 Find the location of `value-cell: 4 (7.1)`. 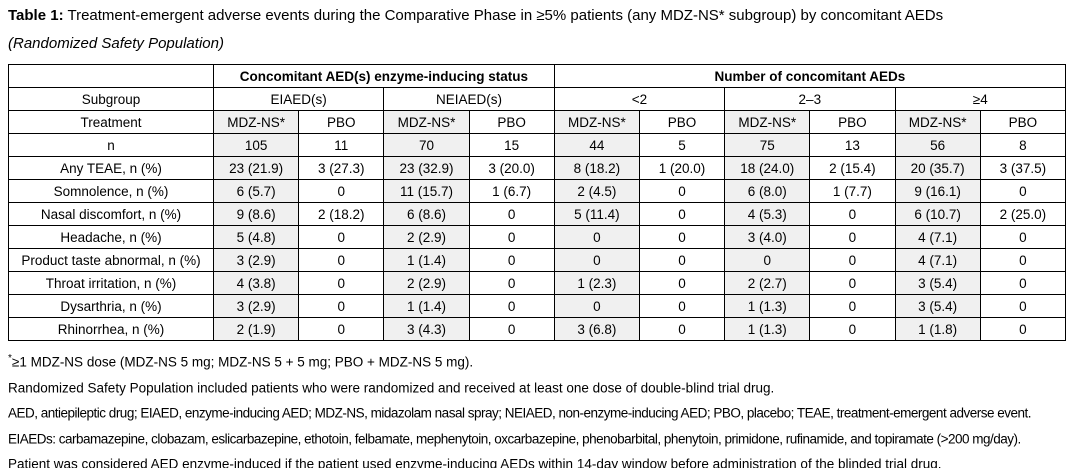

value-cell: 4 (7.1) is located at coordinates (937, 260).